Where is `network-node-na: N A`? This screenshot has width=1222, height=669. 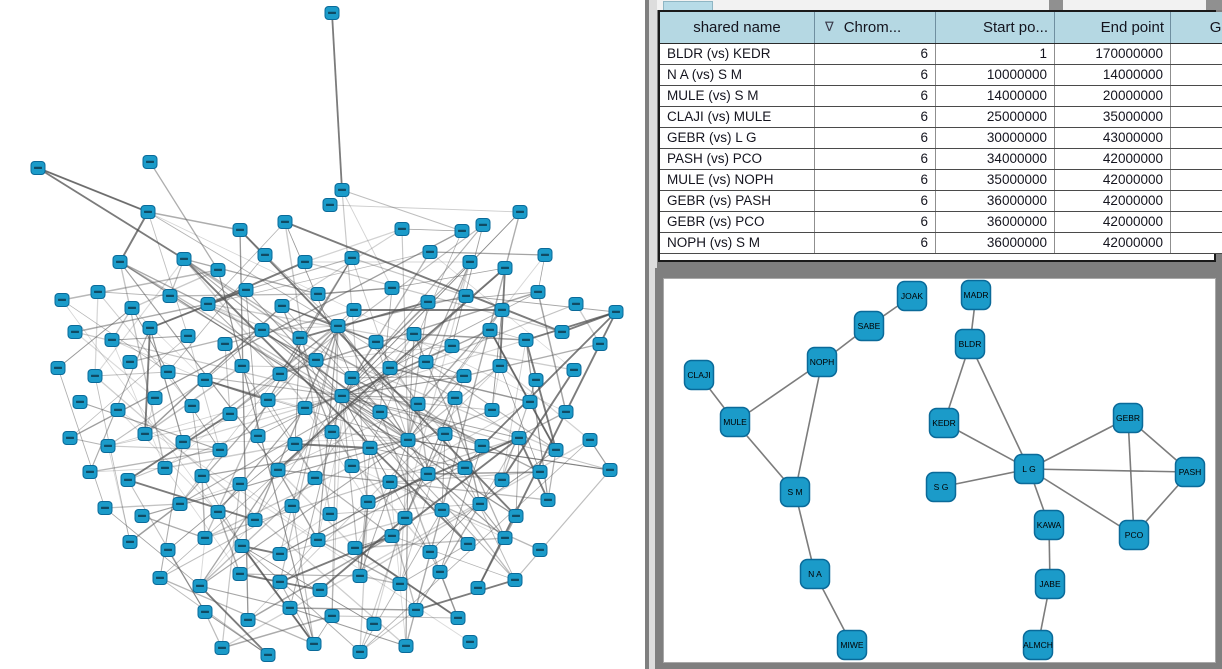 network-node-na: N A is located at coordinates (815, 574).